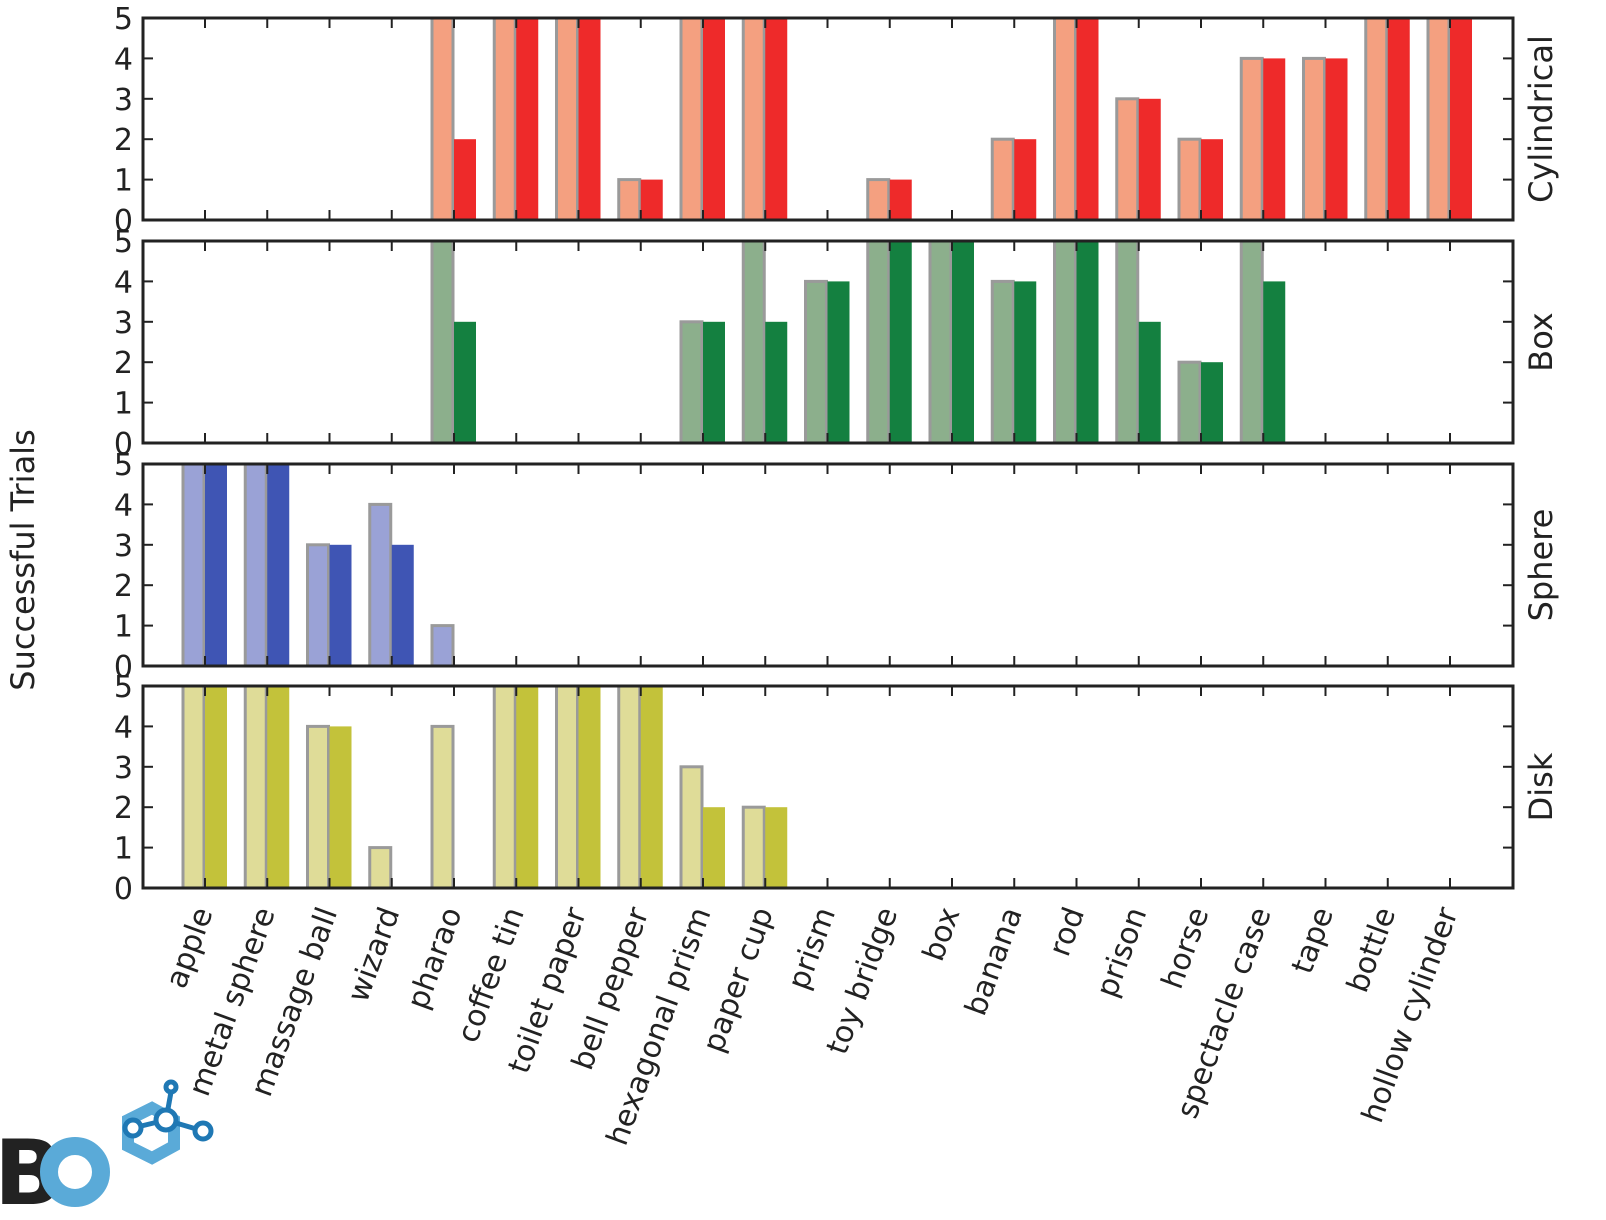 The width and height of the screenshot is (1606, 1220). What do you see at coordinates (993, 961) in the screenshot?
I see `category-label: banana` at bounding box center [993, 961].